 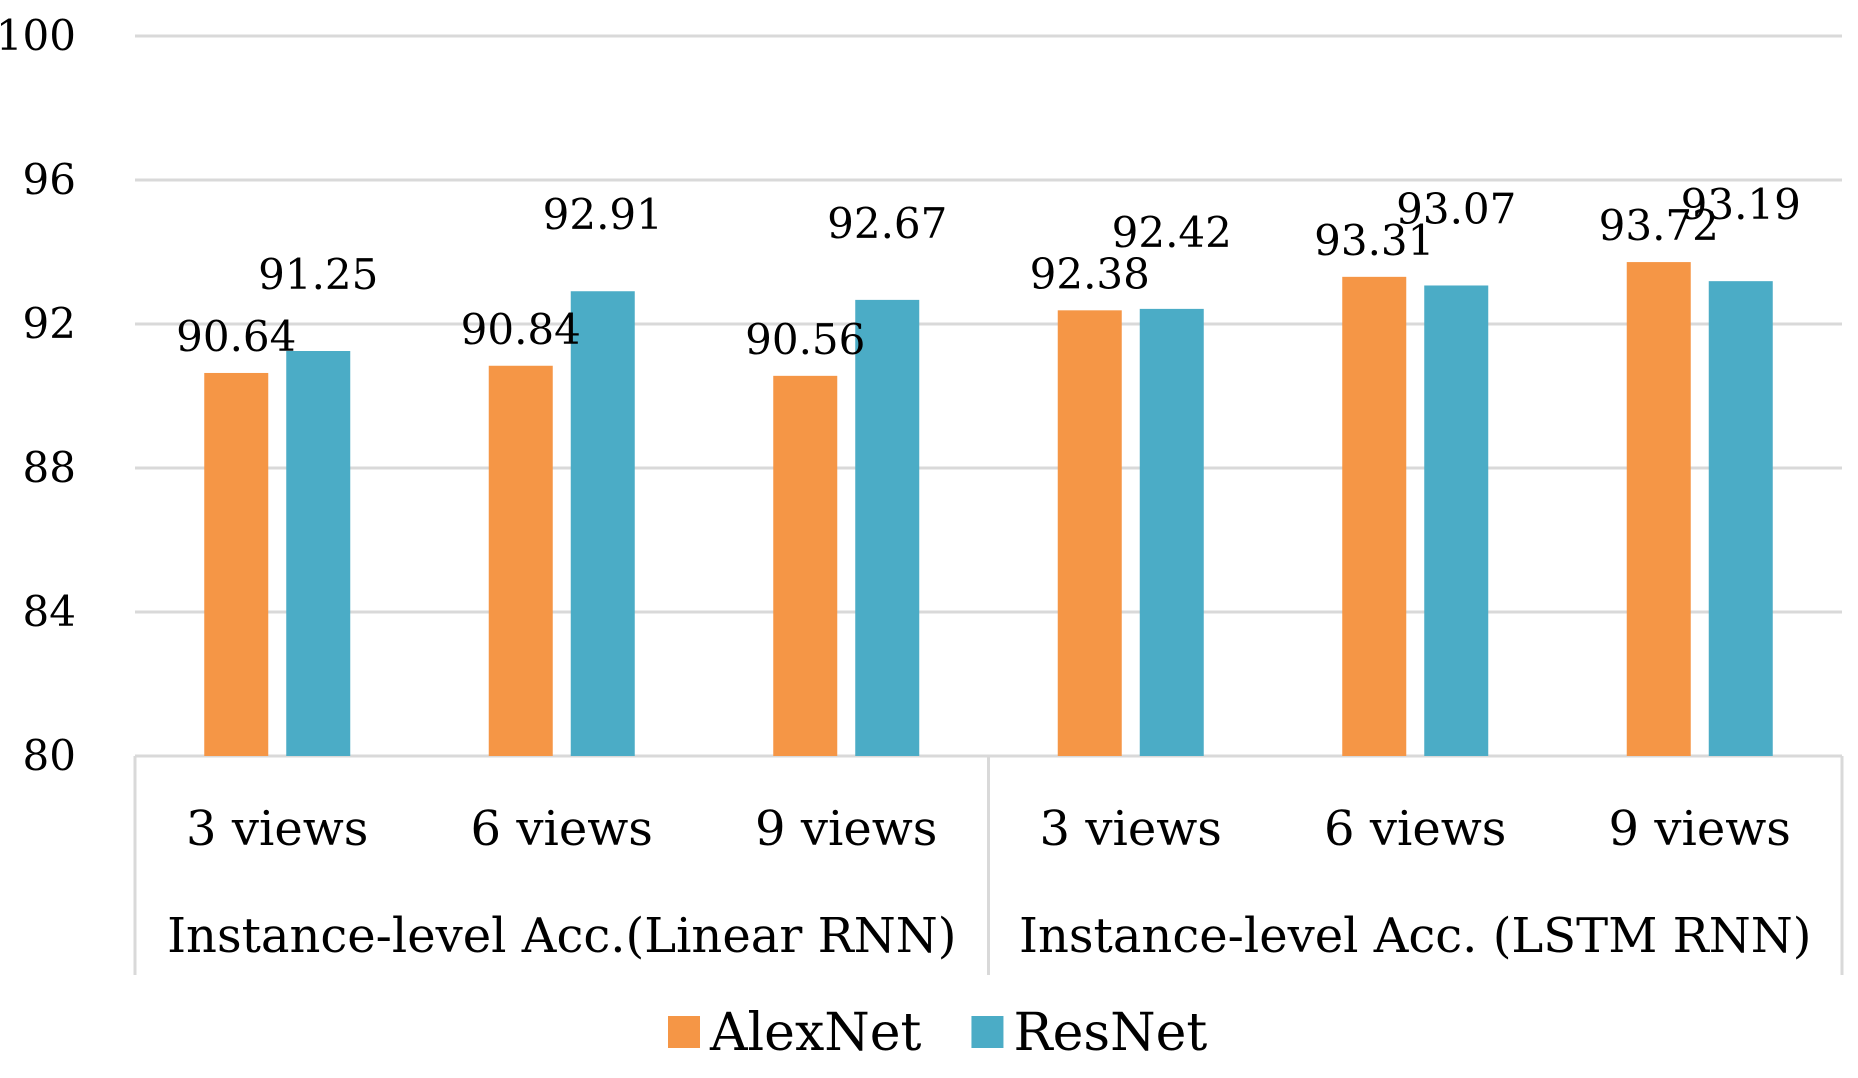 I want to click on data-label: 92.91, so click(x=603, y=214).